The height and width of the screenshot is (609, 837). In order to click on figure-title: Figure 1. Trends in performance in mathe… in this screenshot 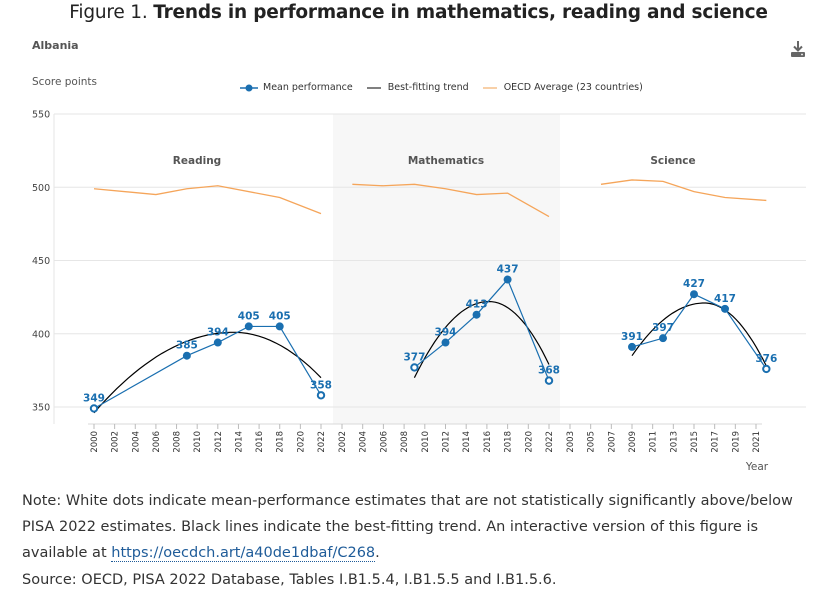, I will do `click(418, 12)`.